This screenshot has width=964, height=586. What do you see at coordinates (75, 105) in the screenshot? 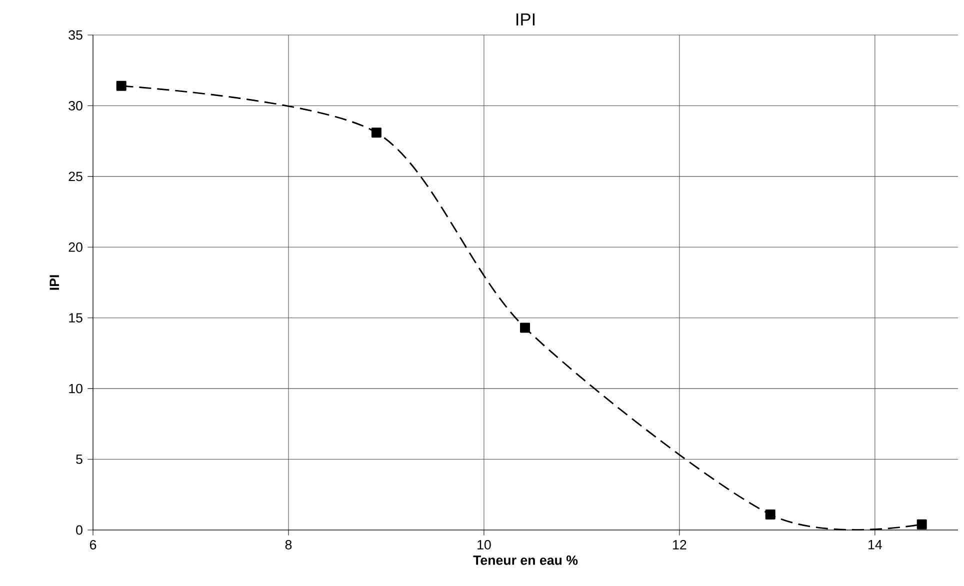
I see `y-tick-label: 30` at bounding box center [75, 105].